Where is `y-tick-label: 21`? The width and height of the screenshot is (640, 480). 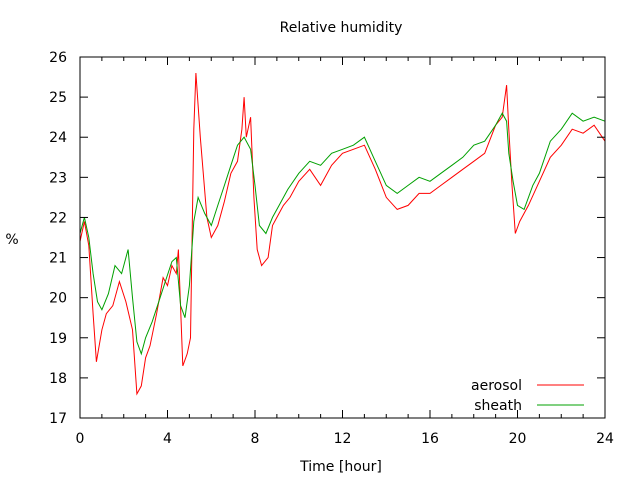 y-tick-label: 21 is located at coordinates (58, 259).